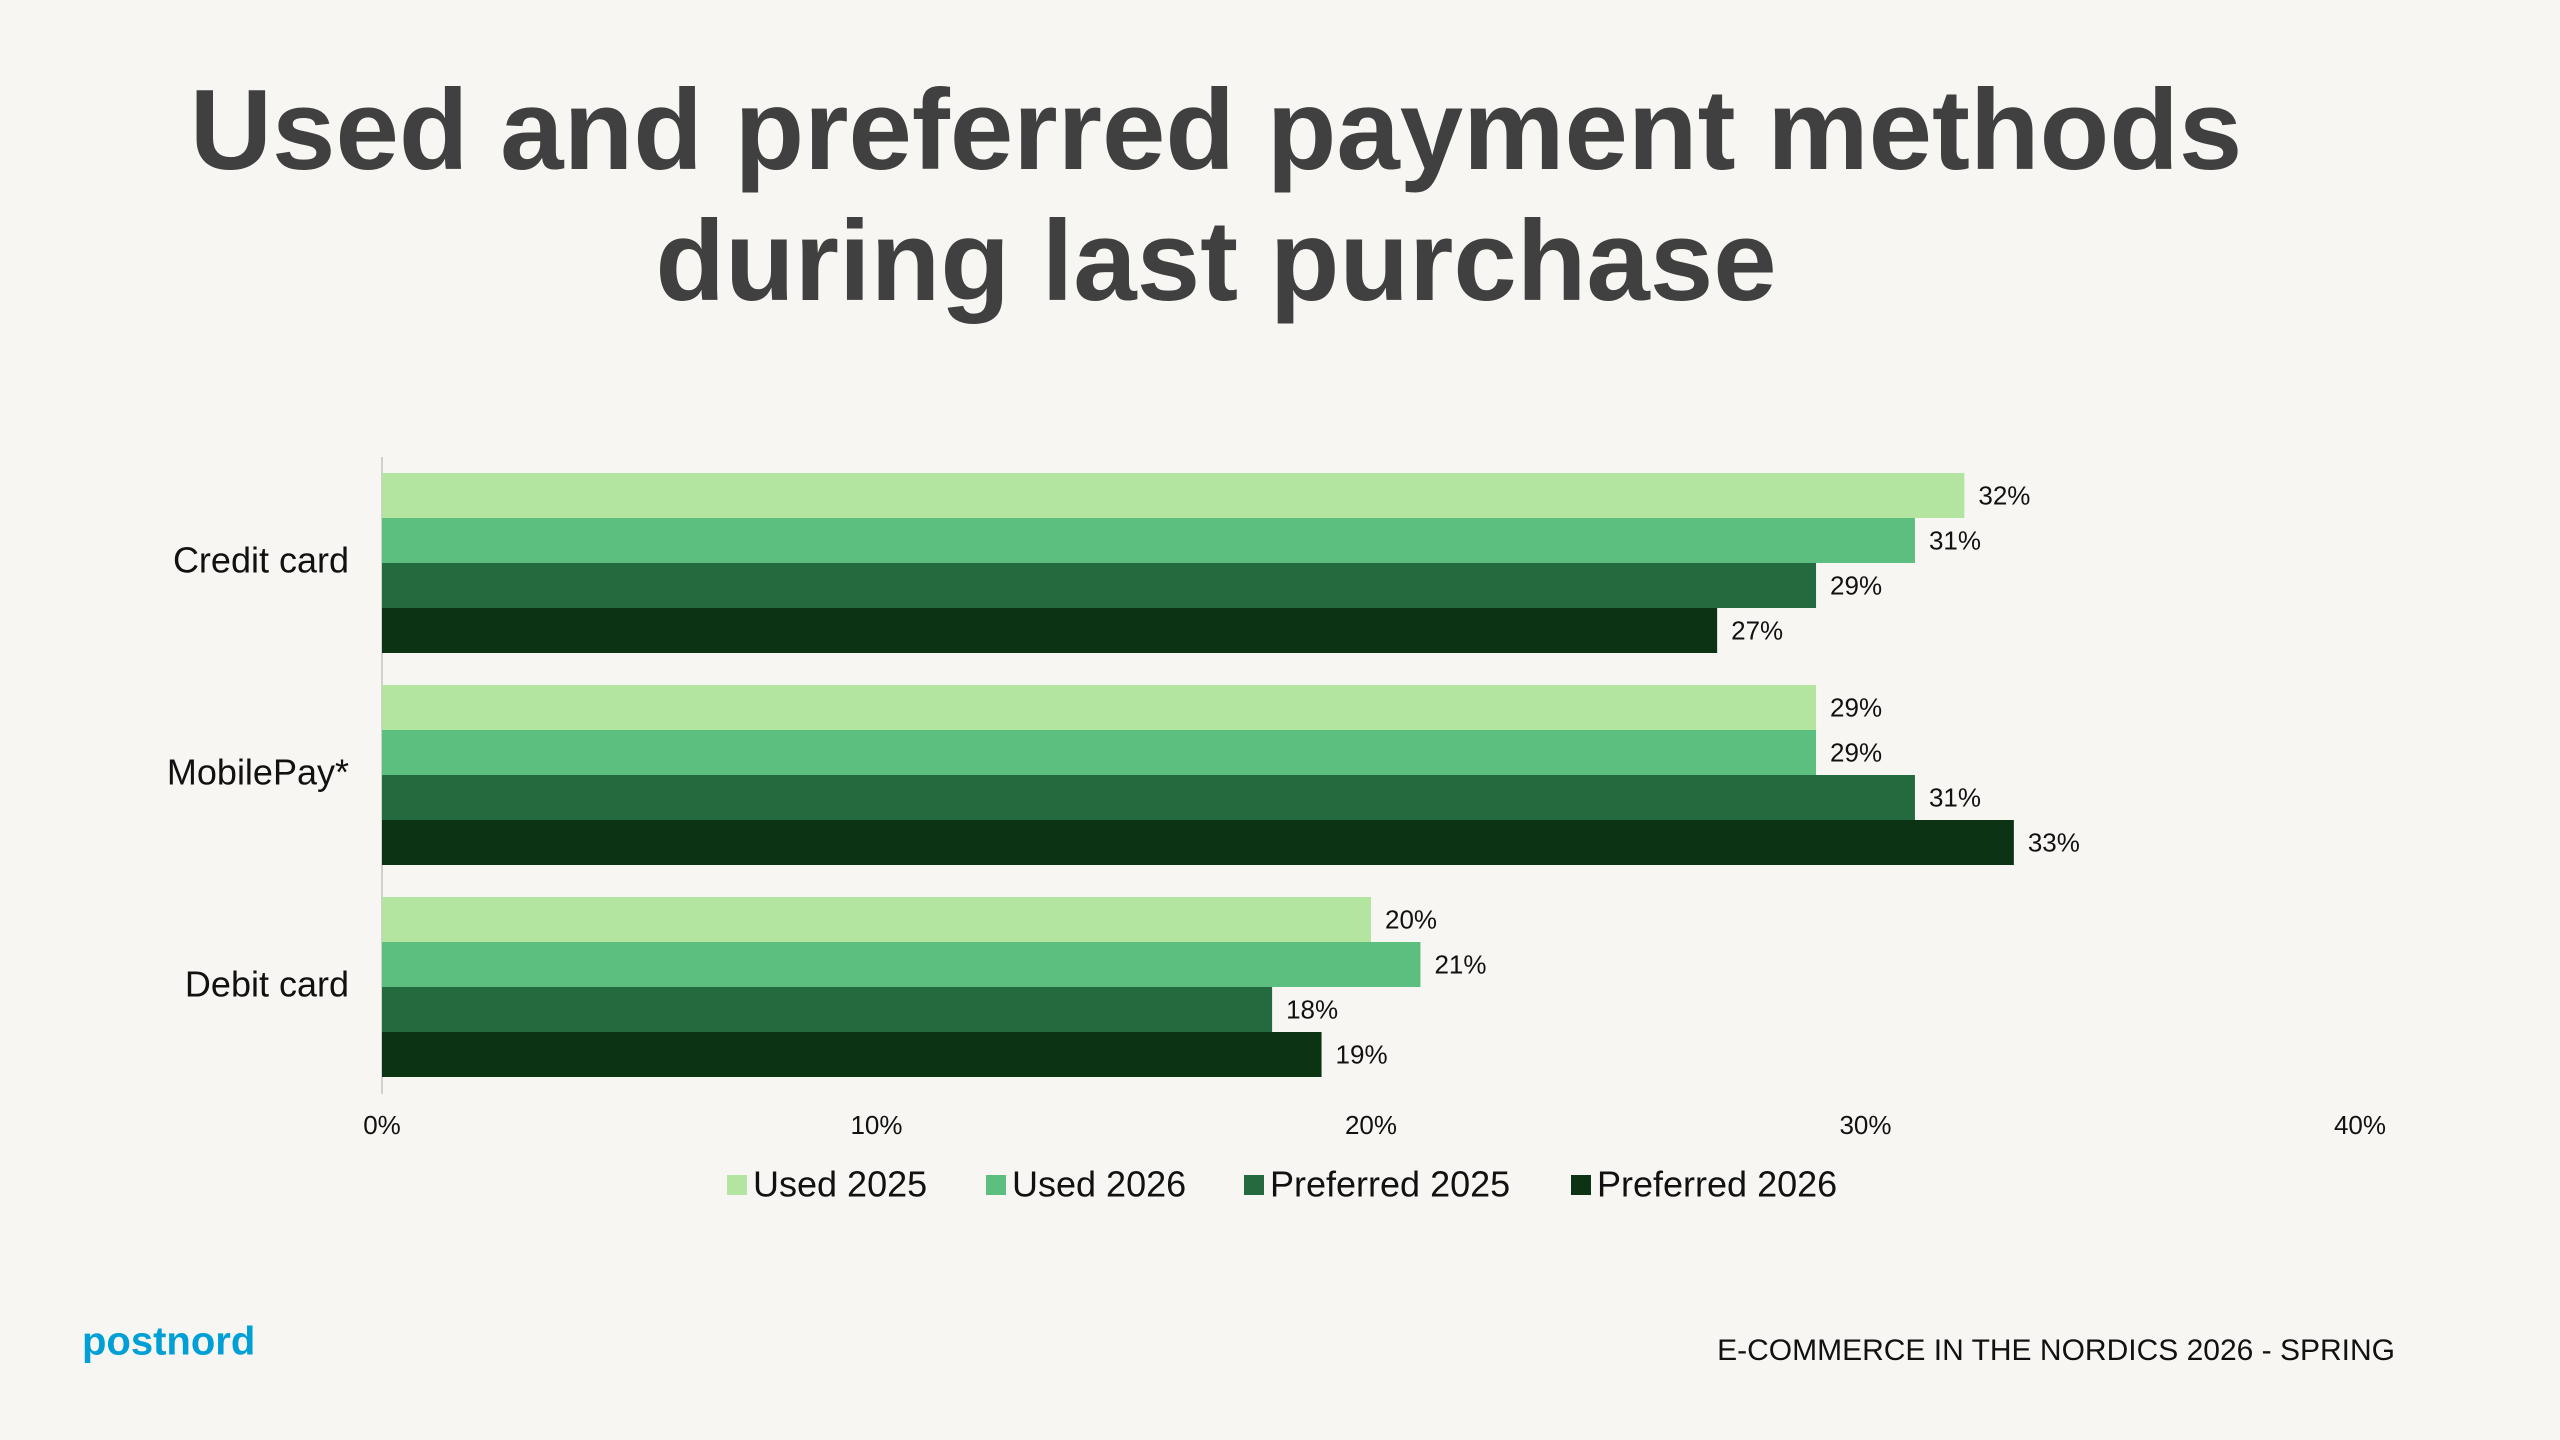  I want to click on chart-title-line: during last purchase, so click(1215, 261).